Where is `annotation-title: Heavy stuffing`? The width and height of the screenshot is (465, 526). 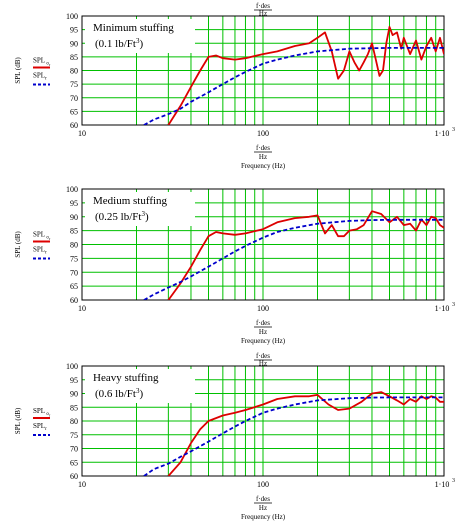 annotation-title: Heavy stuffing is located at coordinates (126, 378).